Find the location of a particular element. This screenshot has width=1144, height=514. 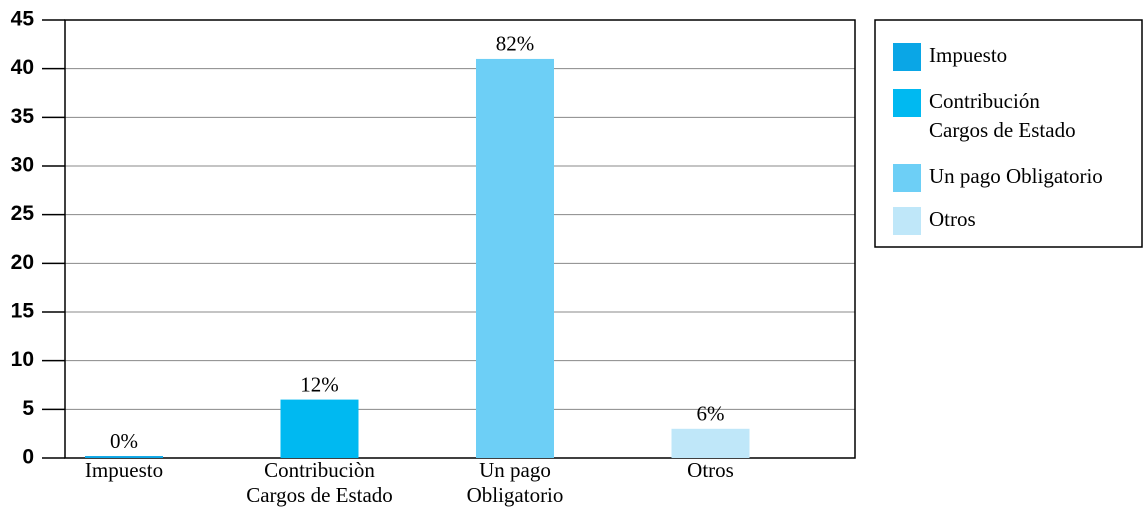

legend-box is located at coordinates (1008, 133).